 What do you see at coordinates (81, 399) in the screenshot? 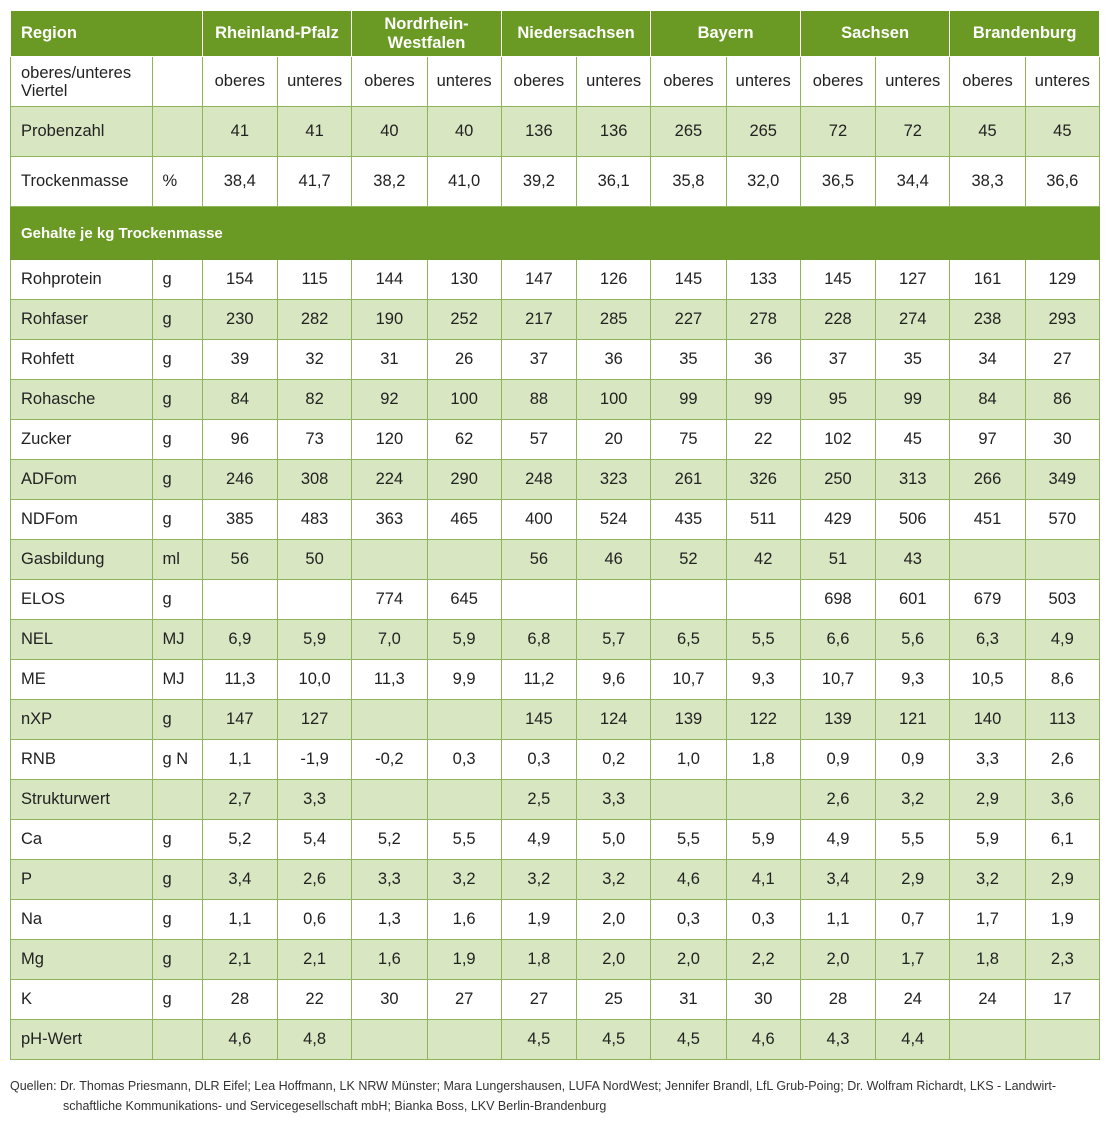
I see `row-label: Rohasche` at bounding box center [81, 399].